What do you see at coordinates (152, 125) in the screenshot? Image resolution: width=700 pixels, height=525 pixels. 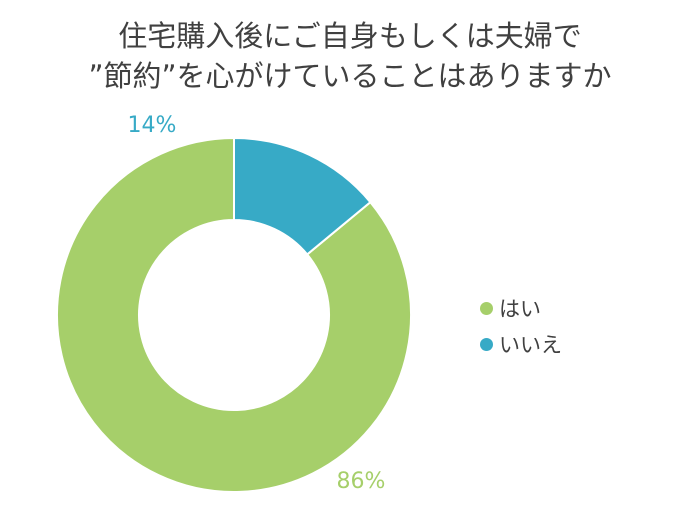 I see `data-label-no: 14%` at bounding box center [152, 125].